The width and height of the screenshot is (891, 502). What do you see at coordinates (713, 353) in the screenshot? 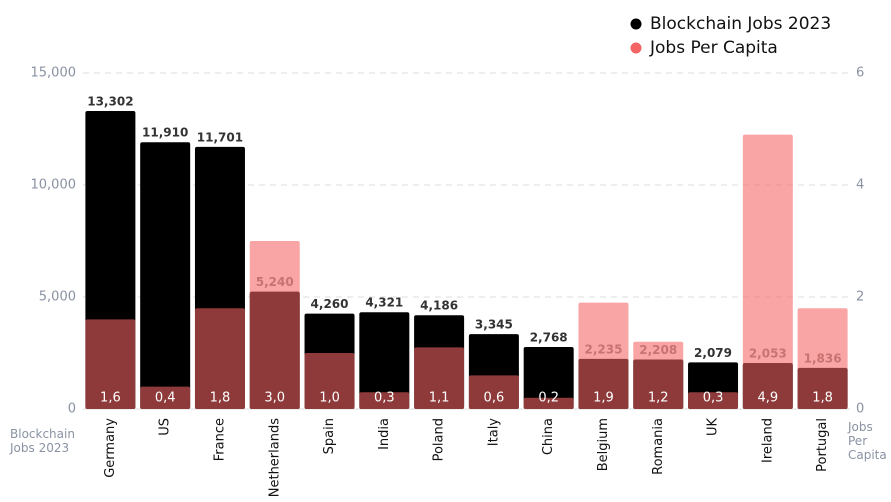
I see `jobs-label: 2,079` at bounding box center [713, 353].